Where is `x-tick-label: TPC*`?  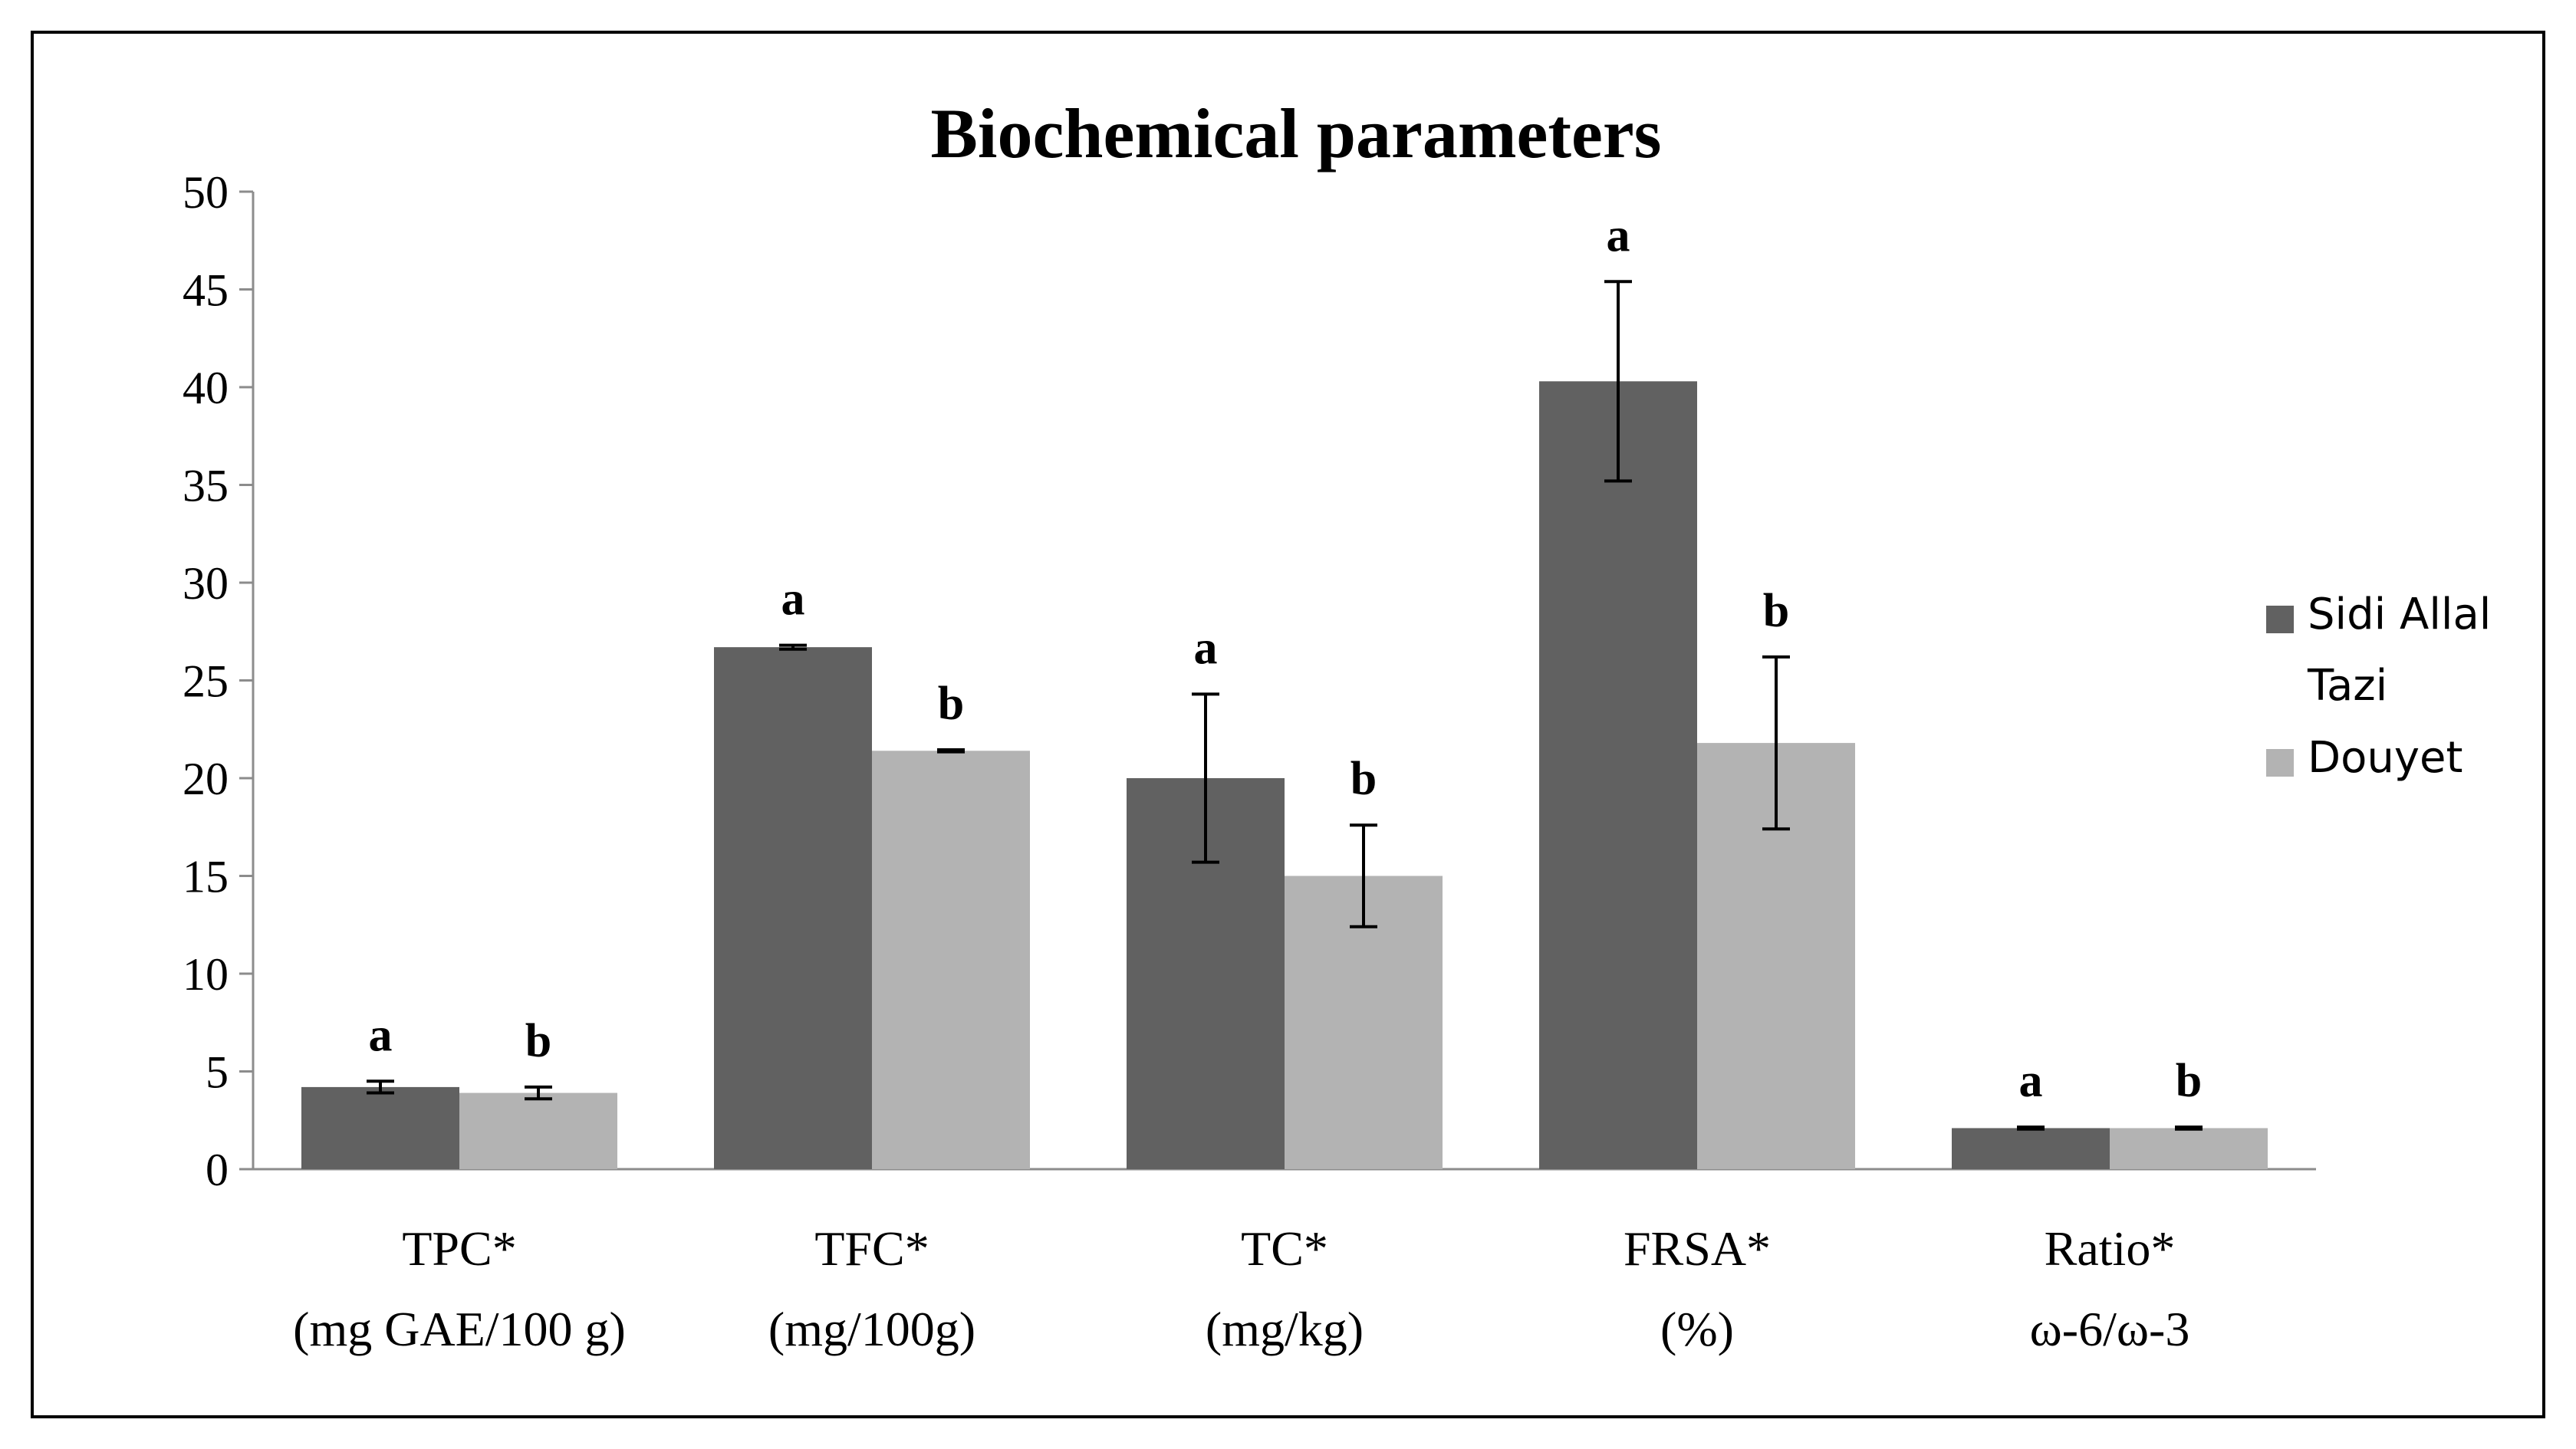
x-tick-label: TPC* is located at coordinates (459, 1248).